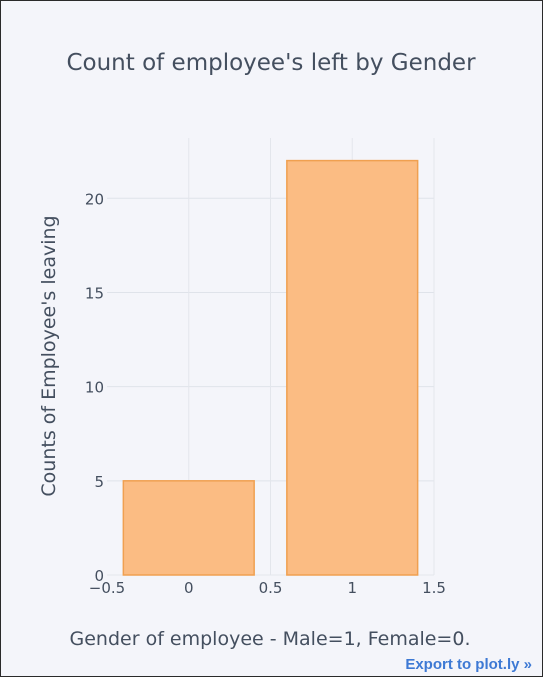 This screenshot has height=677, width=543. I want to click on chart-title: Count of employee's left by Gender, so click(271, 63).